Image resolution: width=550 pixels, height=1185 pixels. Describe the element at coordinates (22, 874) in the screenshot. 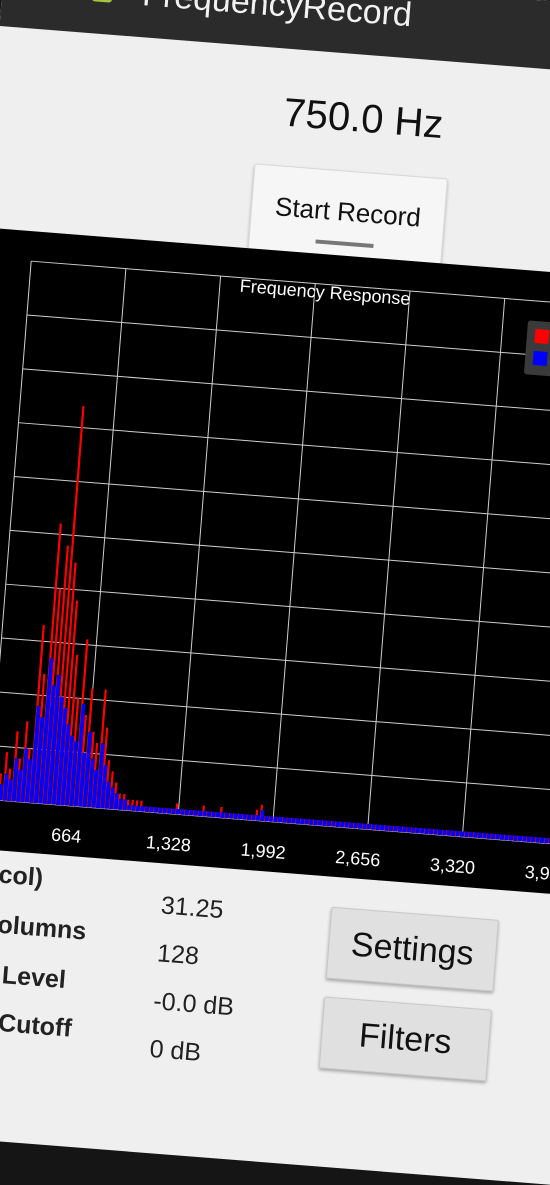

I see `stat-label: (Hz/col)` at that location.